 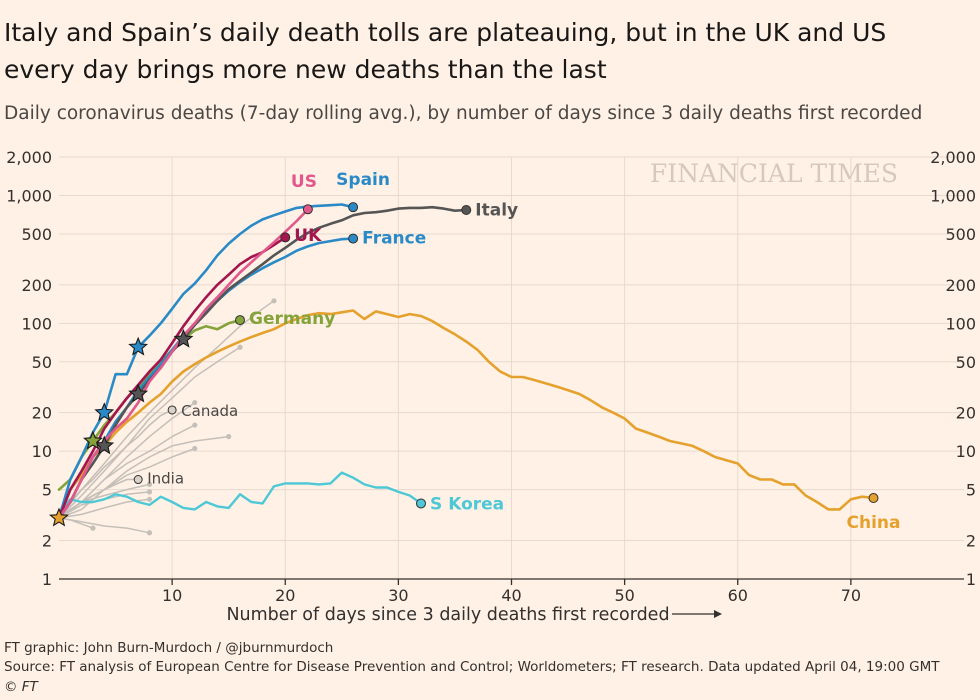 I want to click on x-tick-label: 10, so click(x=172, y=595).